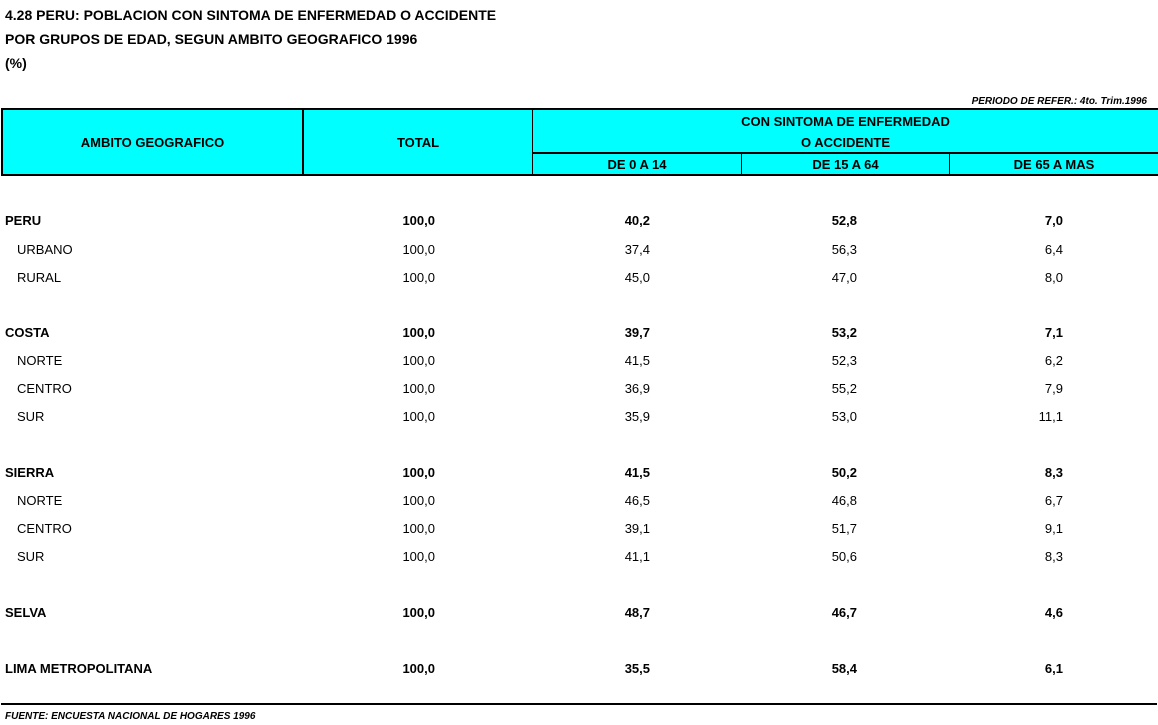  I want to click on cell-0-14: 41,1, so click(637, 556).